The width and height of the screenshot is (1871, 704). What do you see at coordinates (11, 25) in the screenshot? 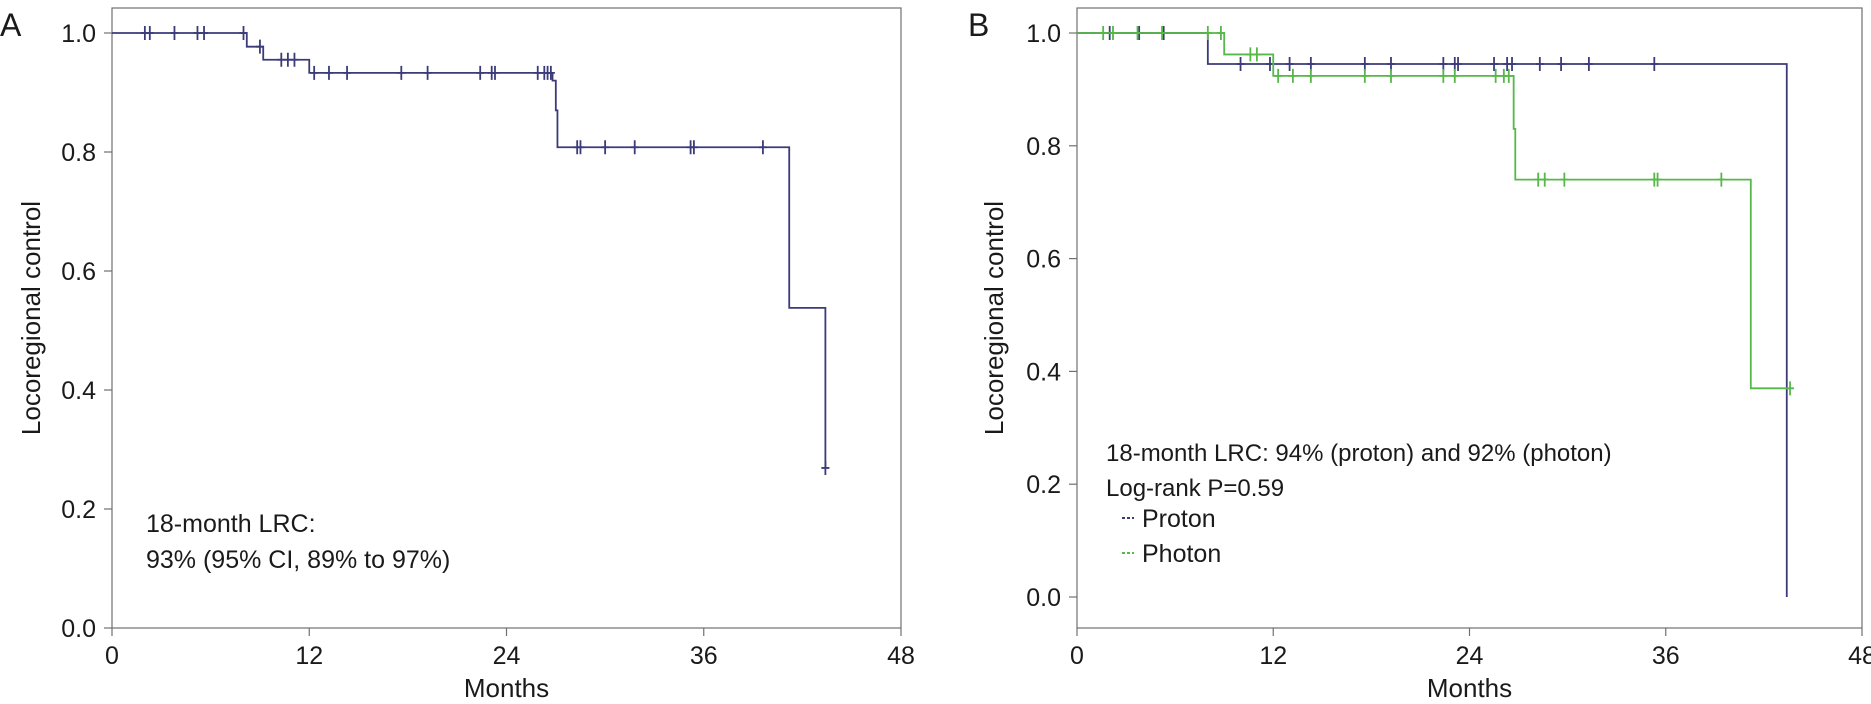
I see `panel-label: A` at bounding box center [11, 25].